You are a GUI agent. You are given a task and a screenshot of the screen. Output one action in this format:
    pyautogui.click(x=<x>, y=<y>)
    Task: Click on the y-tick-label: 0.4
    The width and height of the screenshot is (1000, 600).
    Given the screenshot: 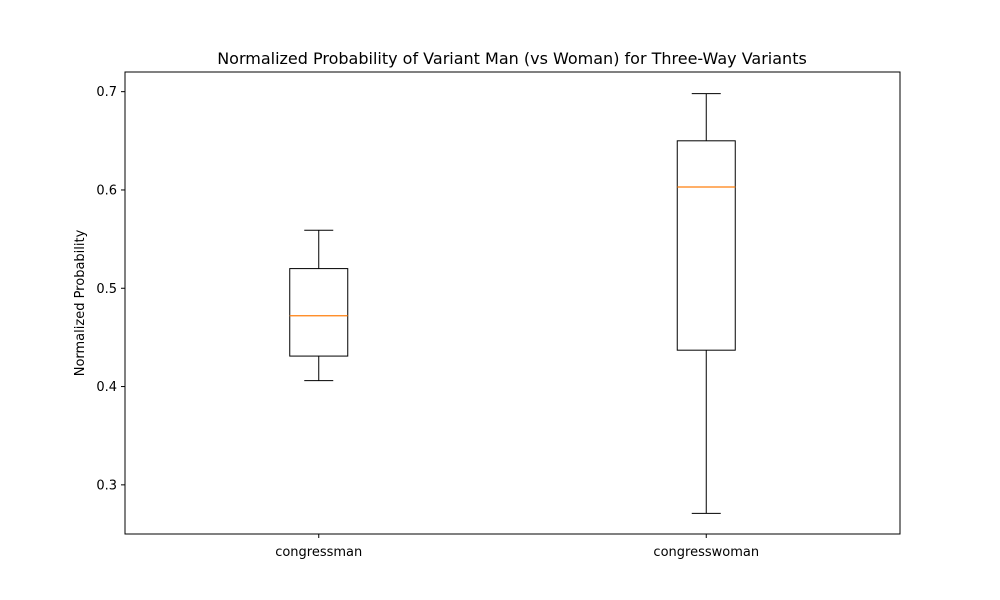 What is the action you would take?
    pyautogui.click(x=106, y=387)
    